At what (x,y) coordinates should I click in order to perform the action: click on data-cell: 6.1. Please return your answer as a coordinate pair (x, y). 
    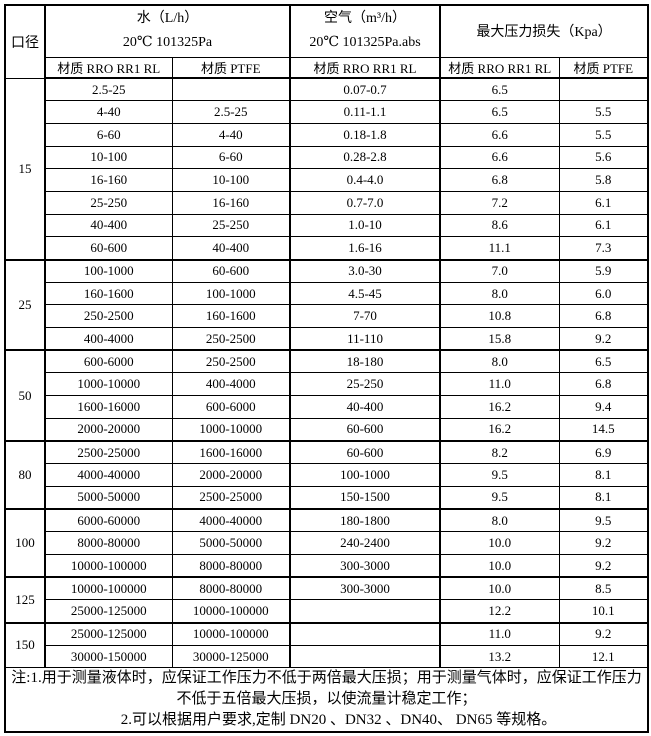
    Looking at the image, I should click on (603, 202).